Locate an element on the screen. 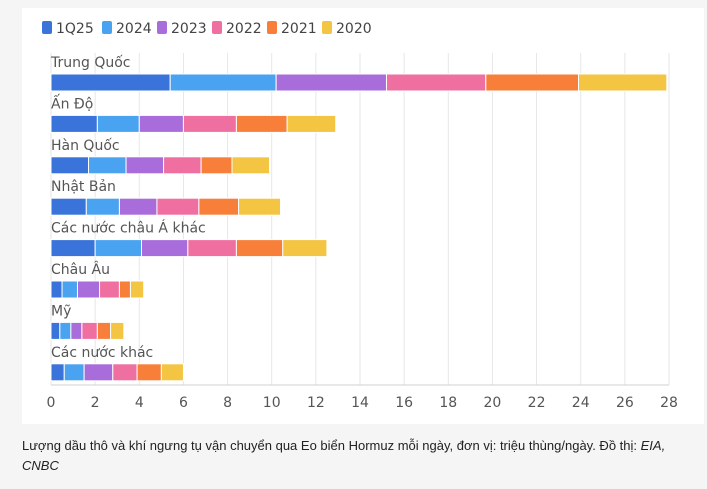  legend-item: 2022 is located at coordinates (237, 29).